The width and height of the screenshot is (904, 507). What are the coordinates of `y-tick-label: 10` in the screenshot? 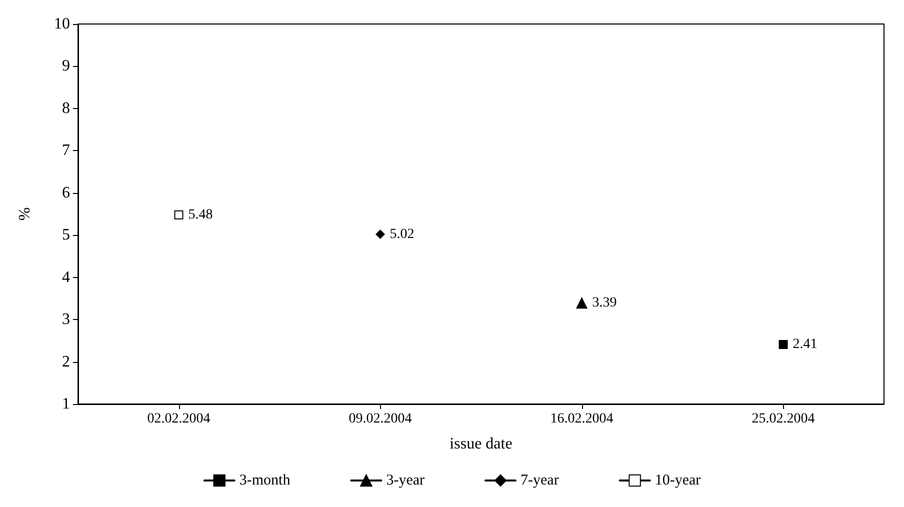 It's located at (62, 24).